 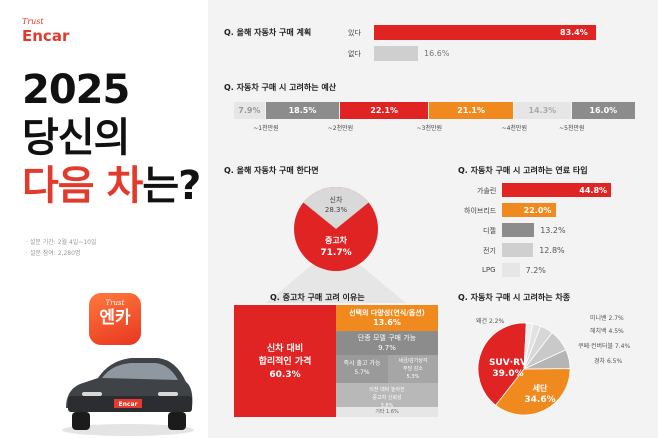 What do you see at coordinates (128, 397) in the screenshot?
I see `car-icon: Encar` at bounding box center [128, 397].